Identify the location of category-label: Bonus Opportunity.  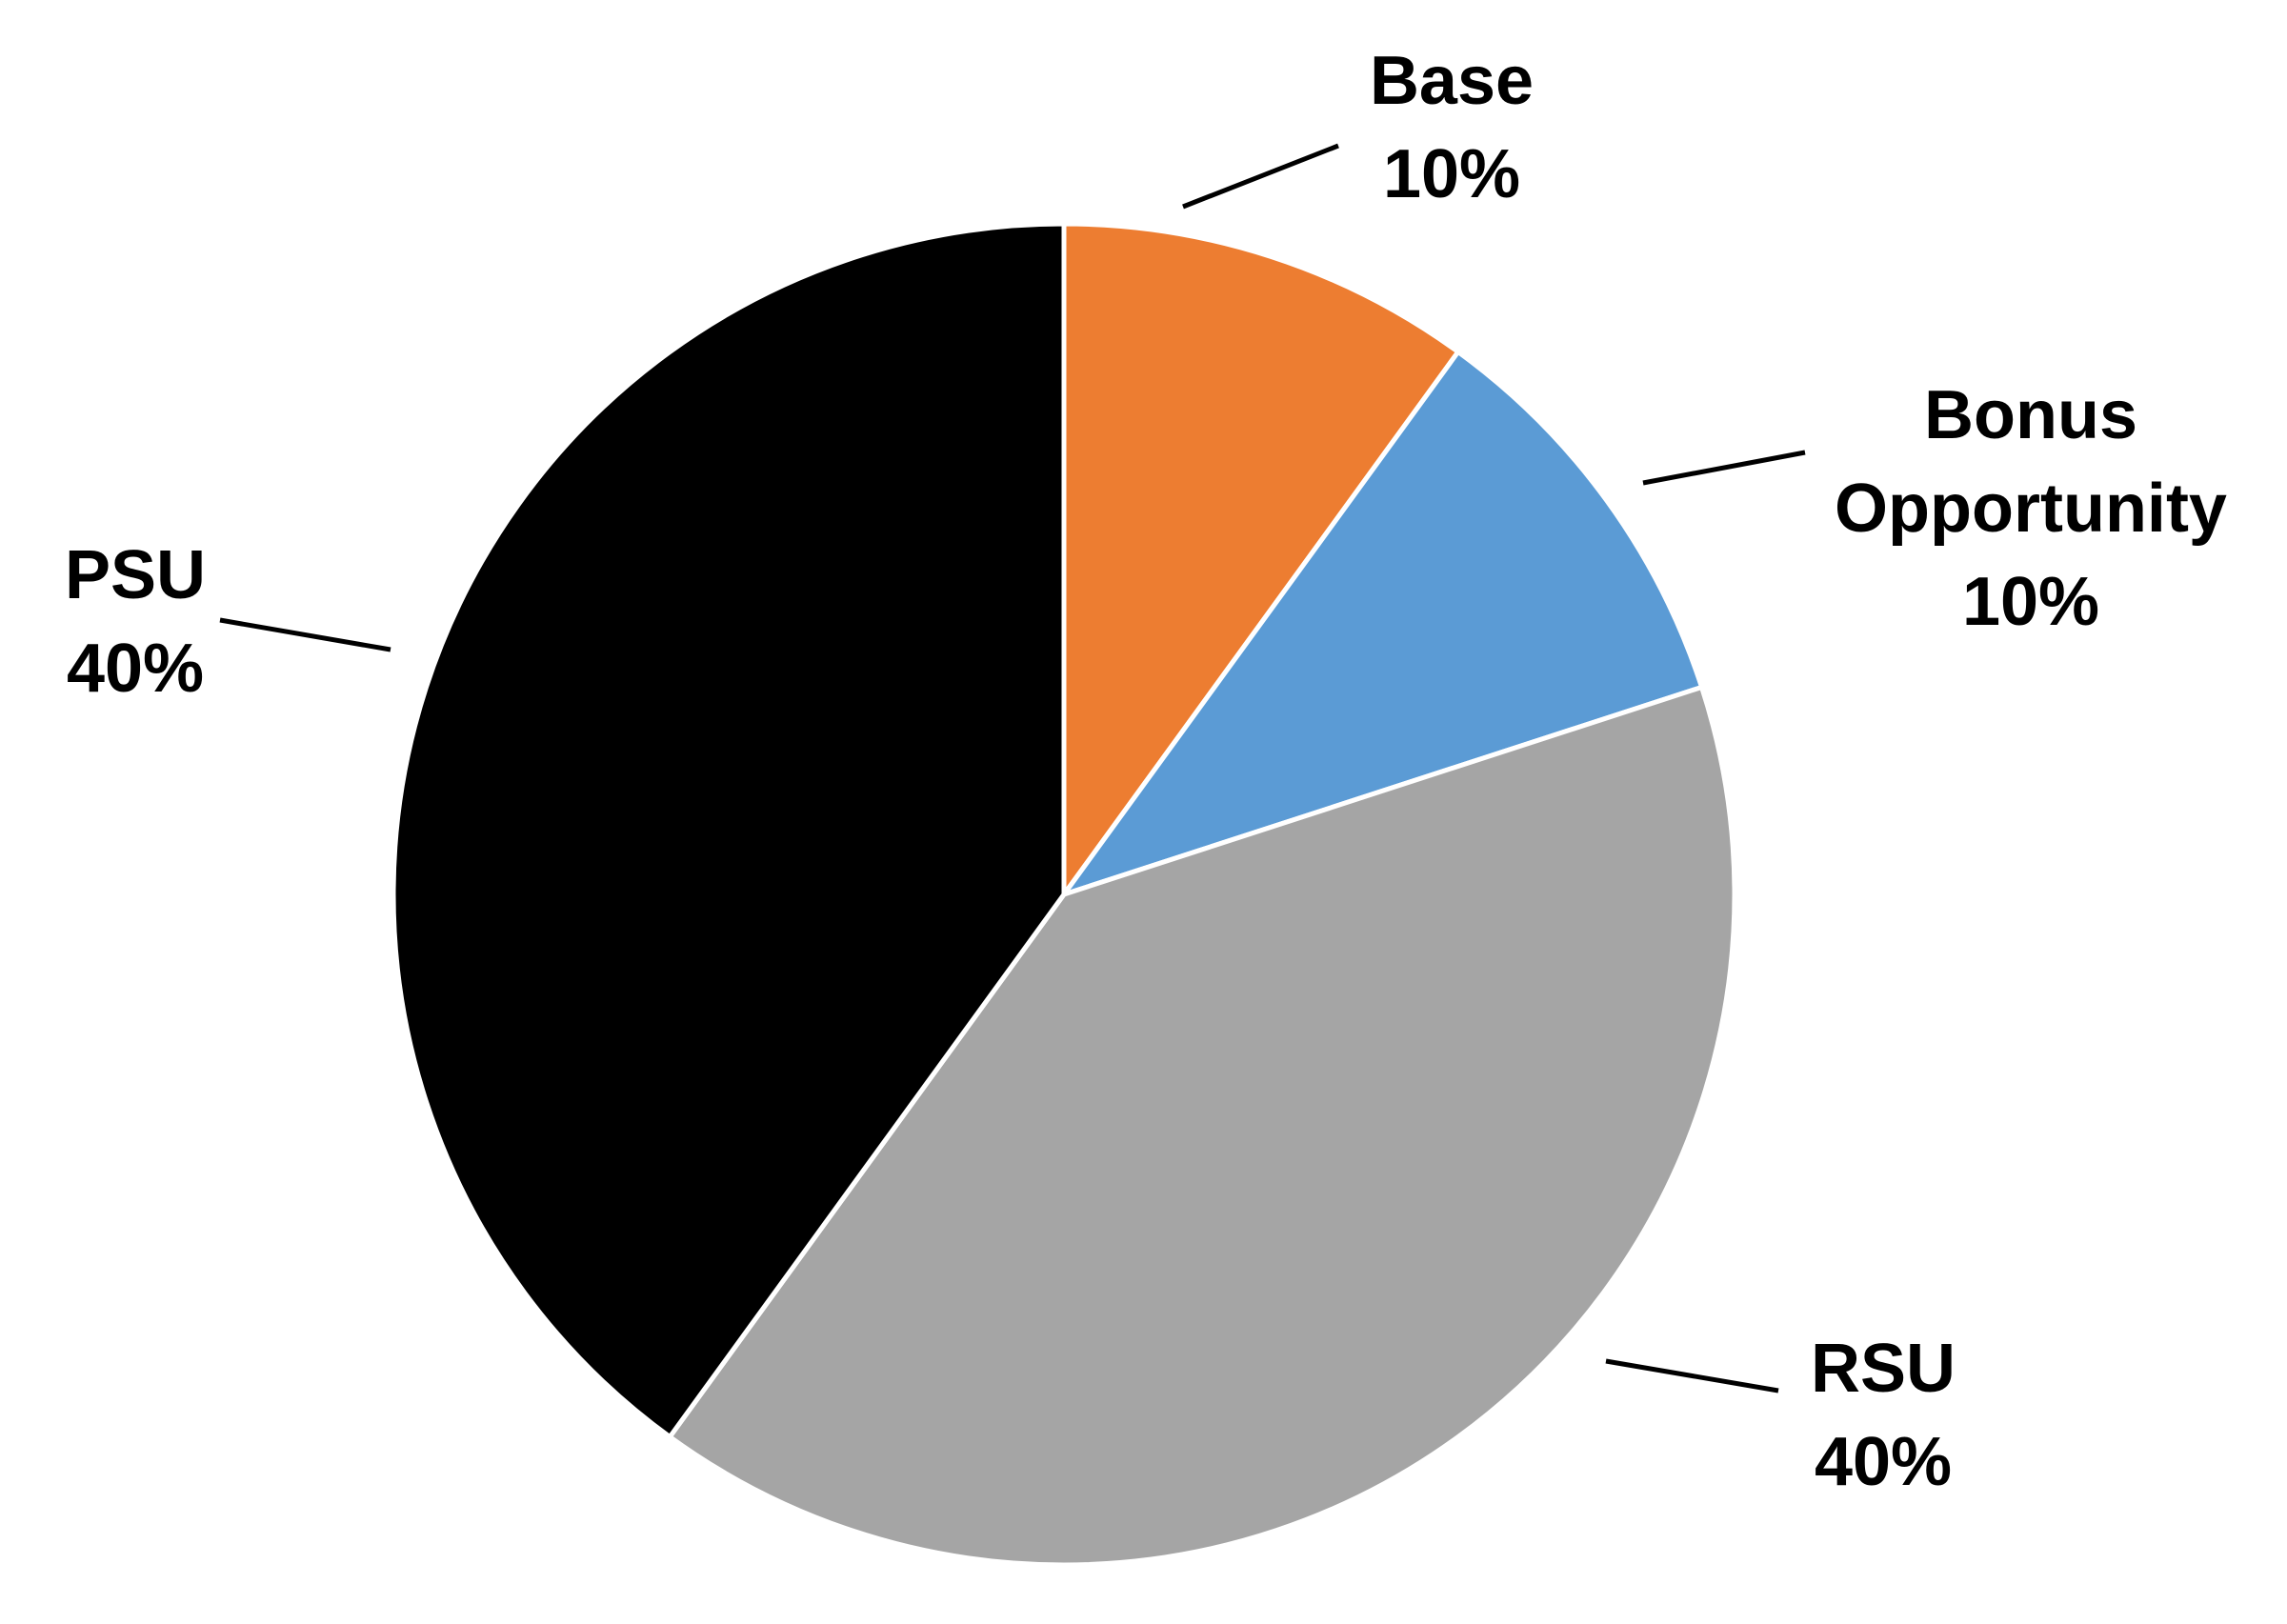
(2031, 462).